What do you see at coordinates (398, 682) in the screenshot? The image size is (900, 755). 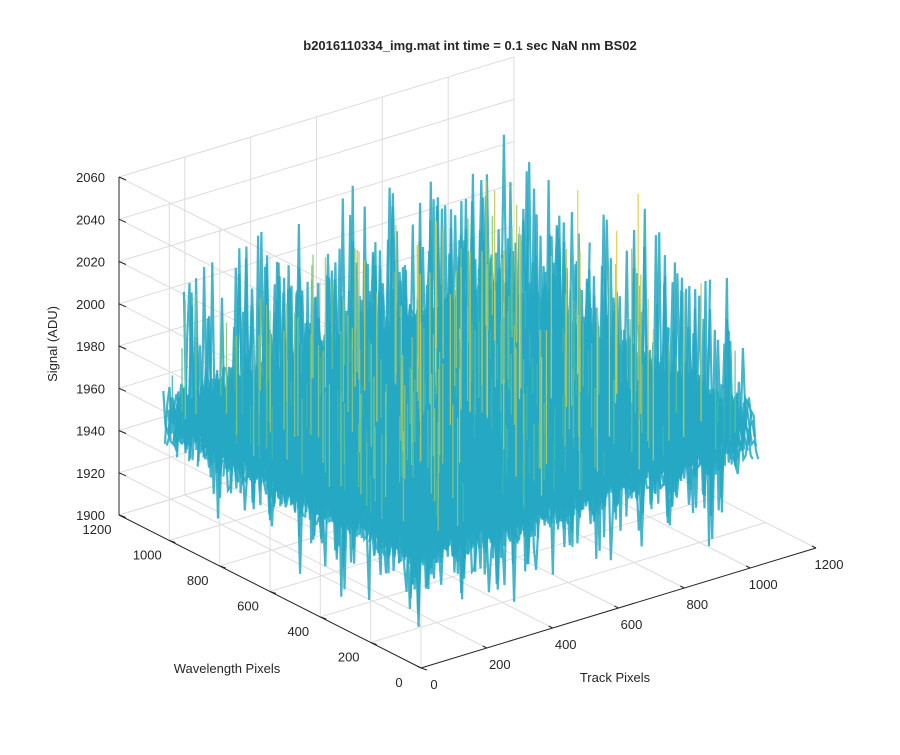 I see `y-tick-label: 0` at bounding box center [398, 682].